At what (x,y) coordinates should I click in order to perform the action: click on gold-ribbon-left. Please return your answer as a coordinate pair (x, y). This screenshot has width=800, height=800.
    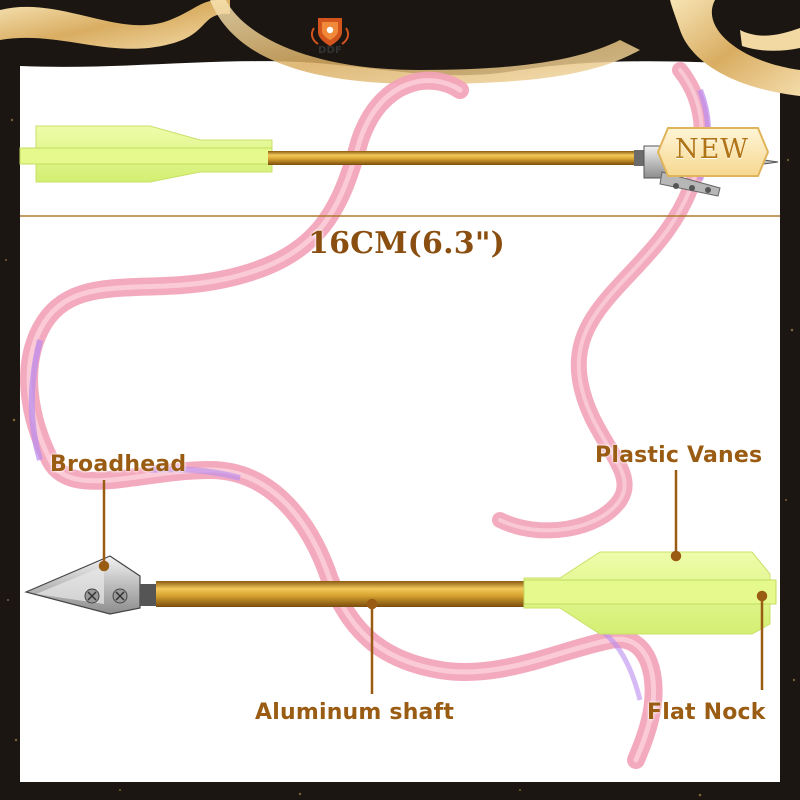
    Looking at the image, I should click on (115, 24).